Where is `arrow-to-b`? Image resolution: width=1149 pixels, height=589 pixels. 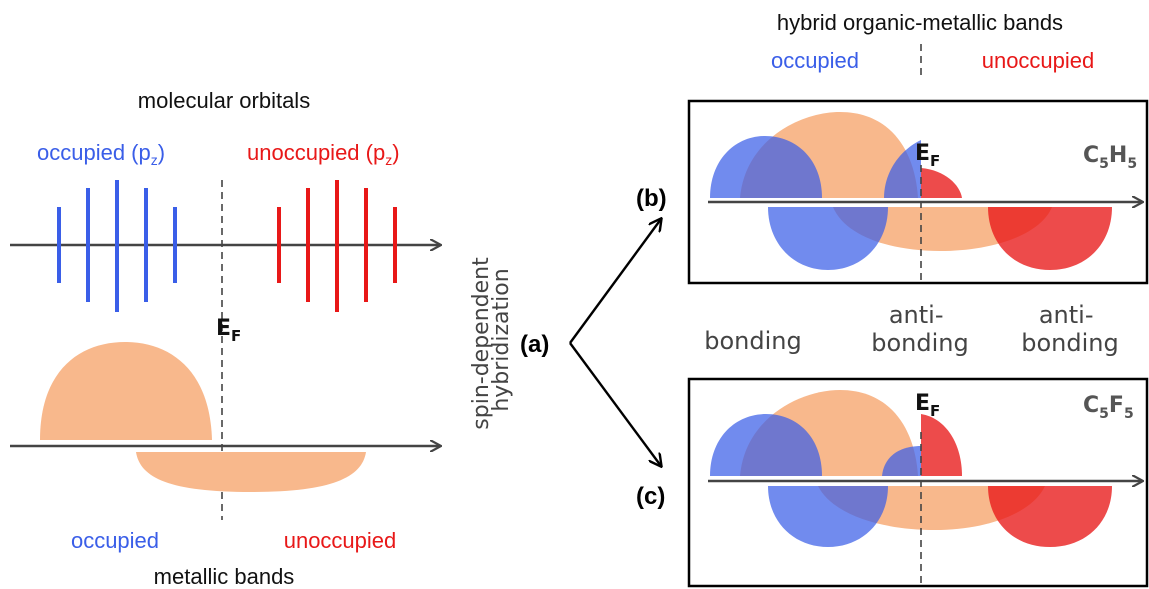
arrow-to-b is located at coordinates (615, 281).